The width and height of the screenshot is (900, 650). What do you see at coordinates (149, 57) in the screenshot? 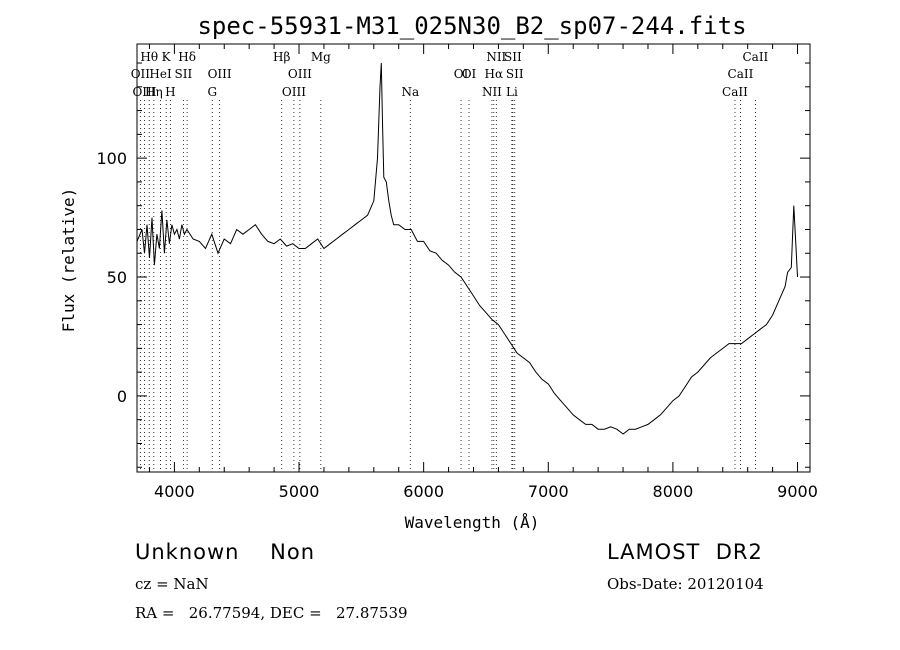
I see `line-marker-label: Hθ` at bounding box center [149, 57].